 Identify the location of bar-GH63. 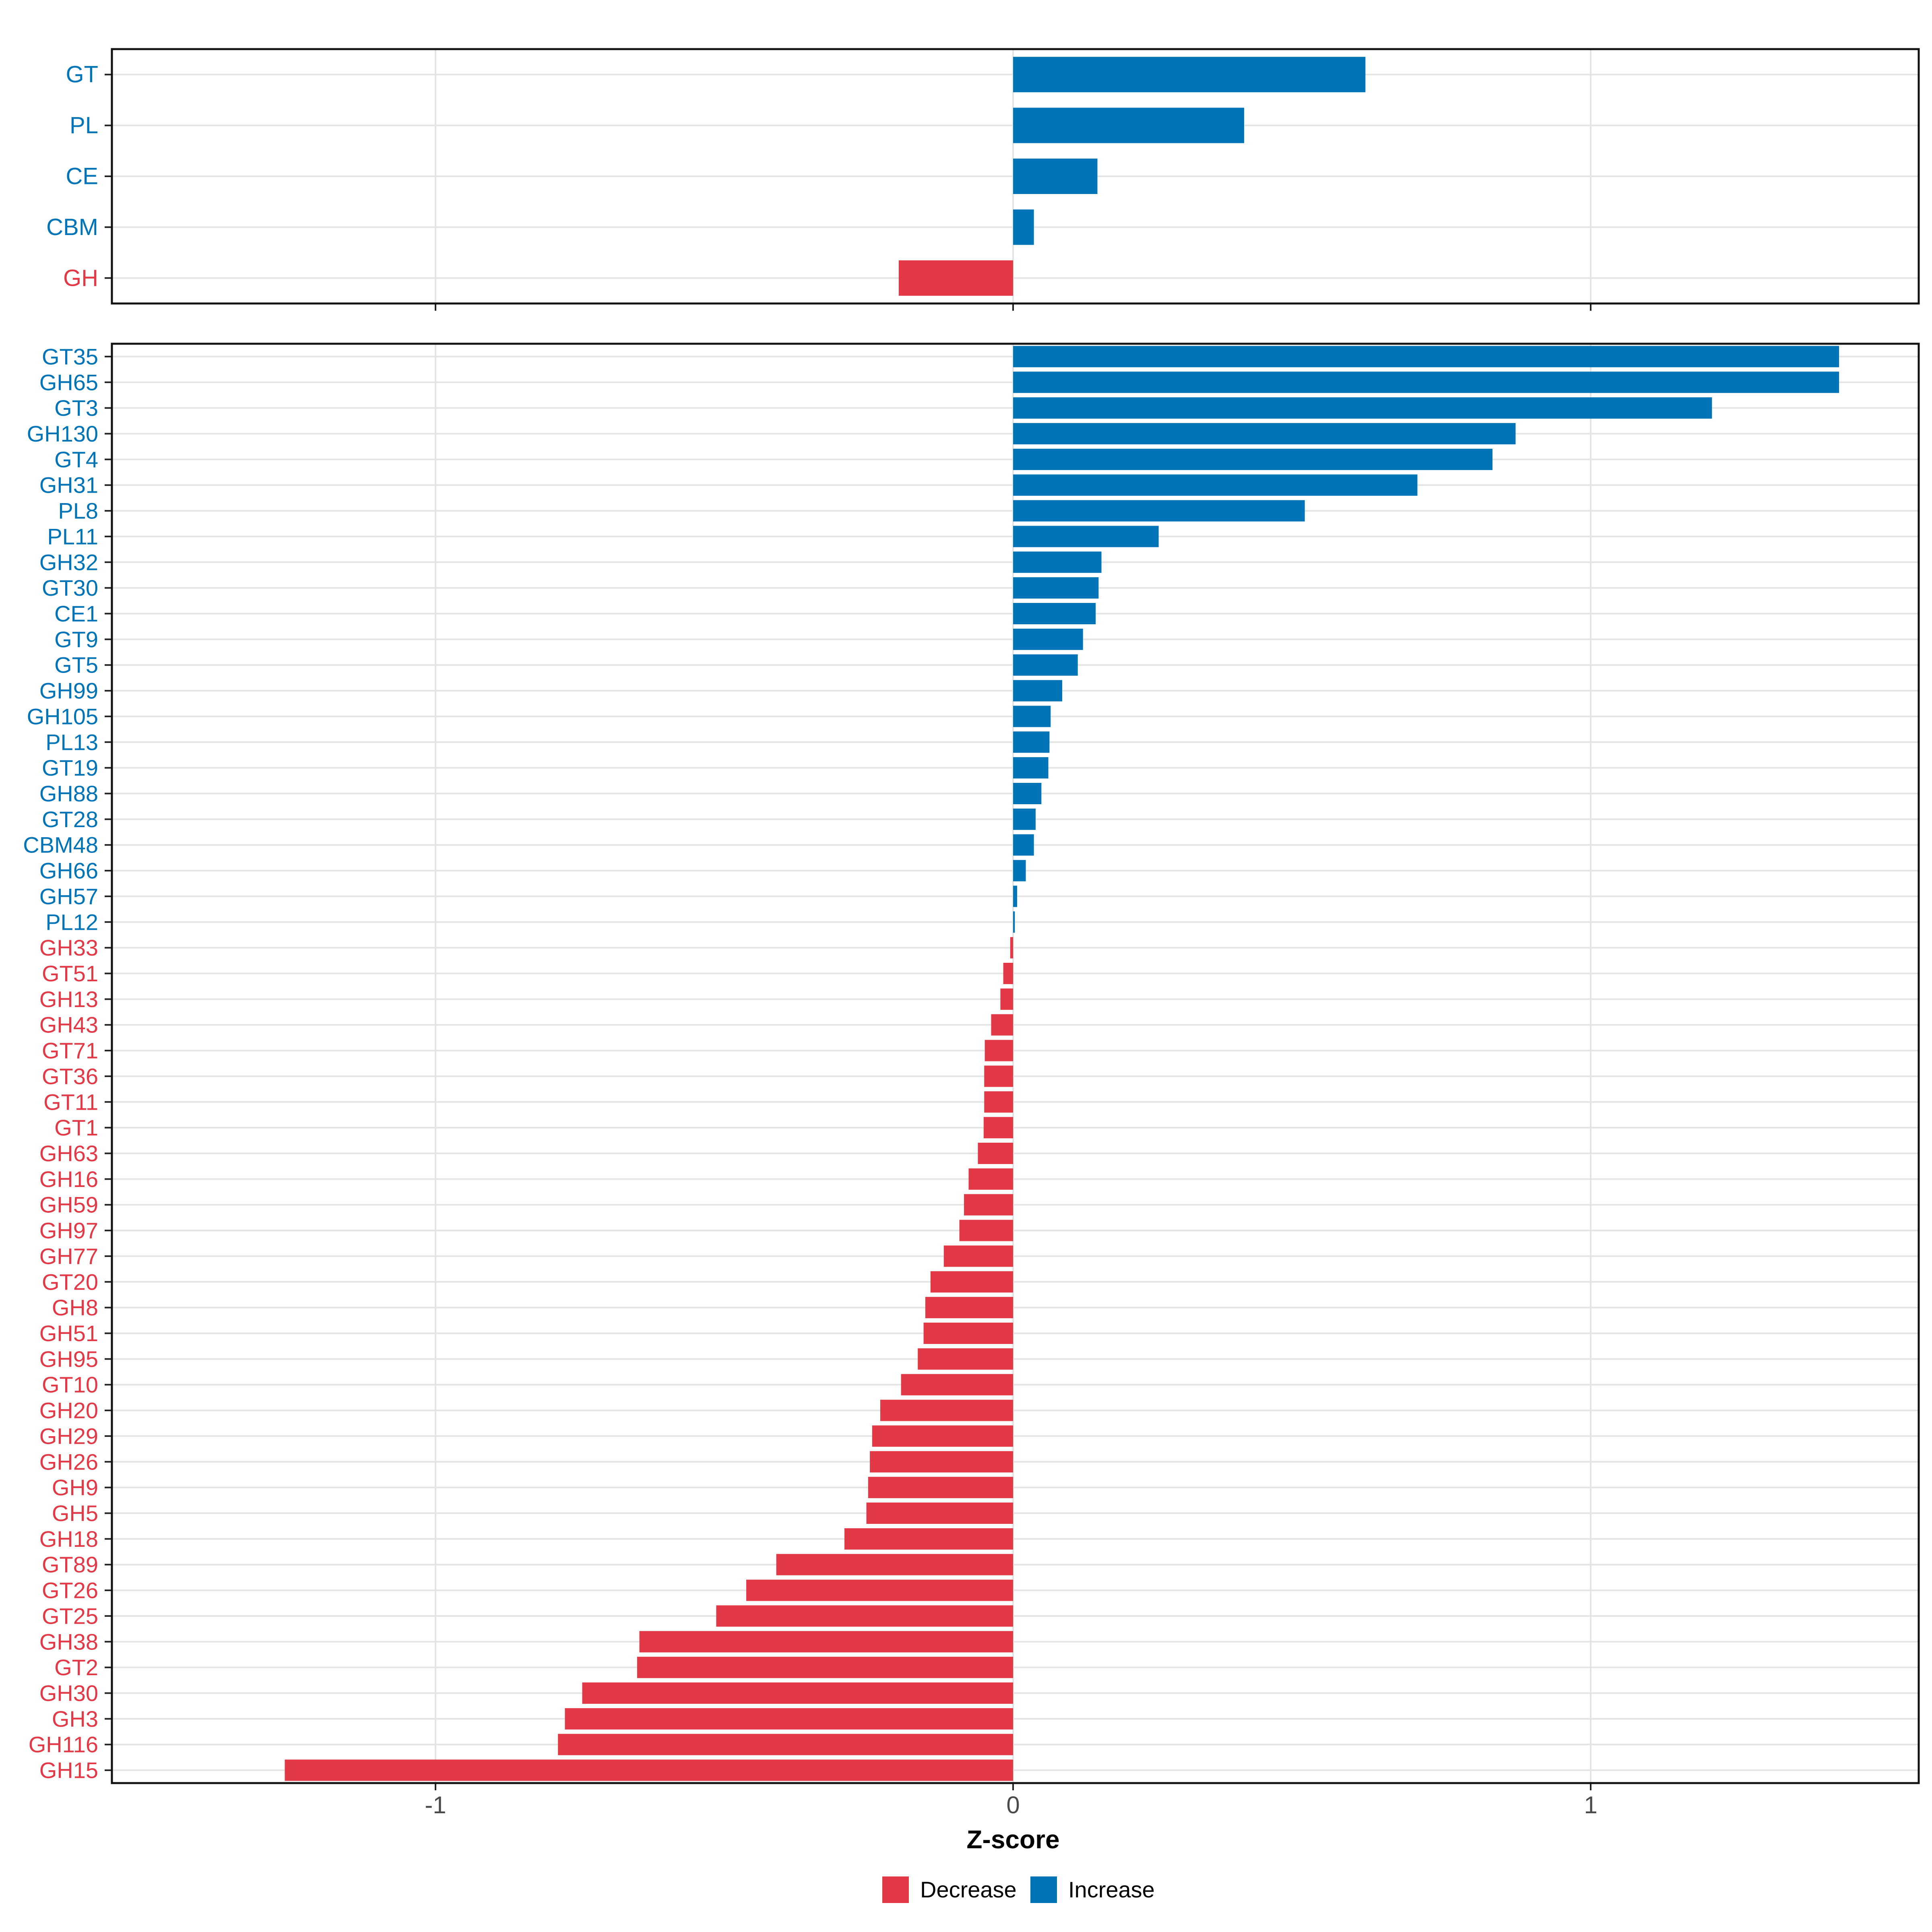
(995, 1153).